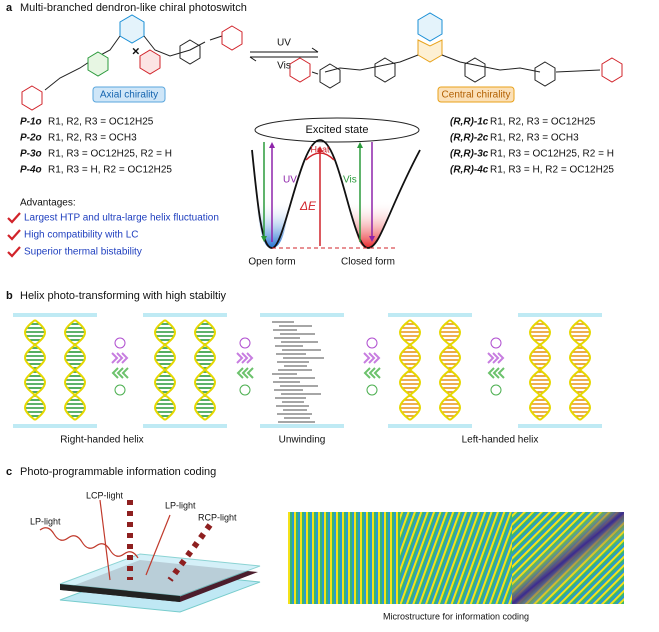 Image resolution: width=659 pixels, height=632 pixels. Describe the element at coordinates (456, 616) in the screenshot. I see `micro-caption: Microstructure for information coding` at that location.